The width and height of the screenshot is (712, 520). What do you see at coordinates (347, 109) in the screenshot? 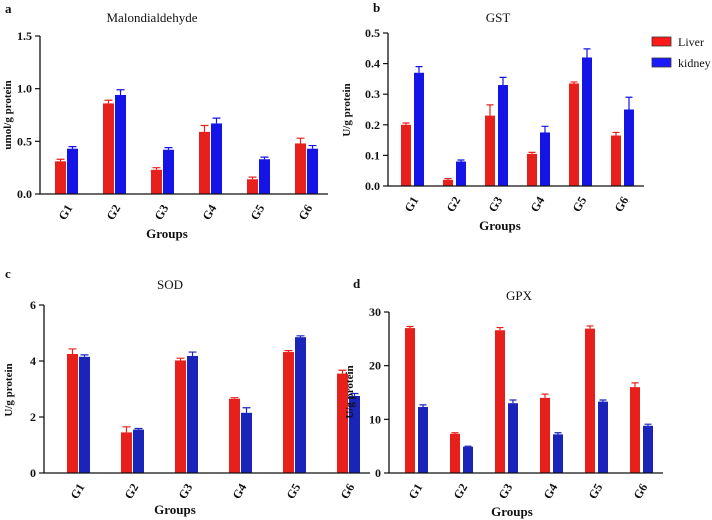
I see `y-axis-label-b: U/g protein` at bounding box center [347, 109].